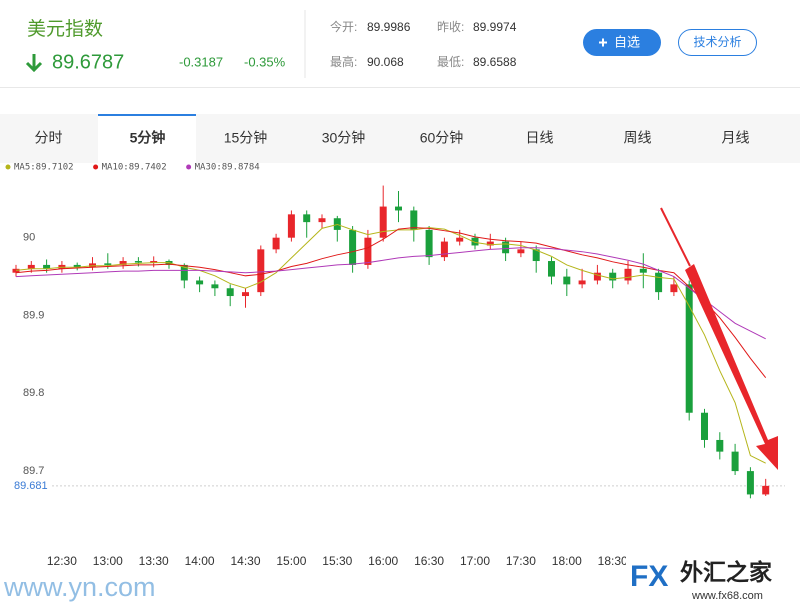 The height and width of the screenshot is (604, 800). I want to click on stat-label: 最低:, so click(450, 62).